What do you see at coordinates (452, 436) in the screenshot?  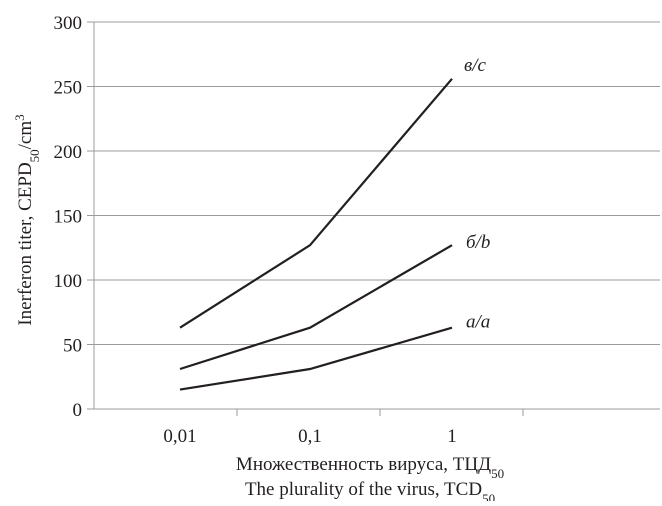 I see `x-tick-label: 1` at bounding box center [452, 436].